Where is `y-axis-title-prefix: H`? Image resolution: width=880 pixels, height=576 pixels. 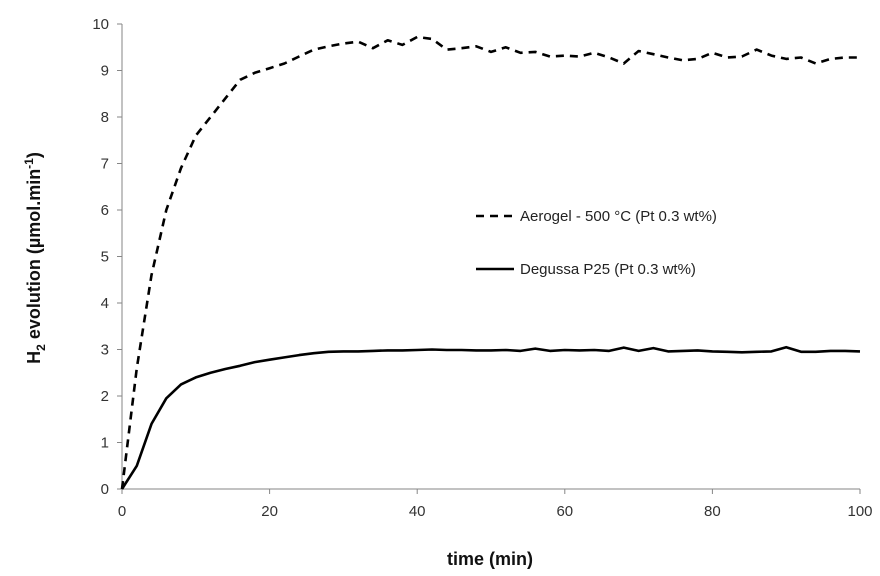
y-axis-title-prefix: H is located at coordinates (34, 357).